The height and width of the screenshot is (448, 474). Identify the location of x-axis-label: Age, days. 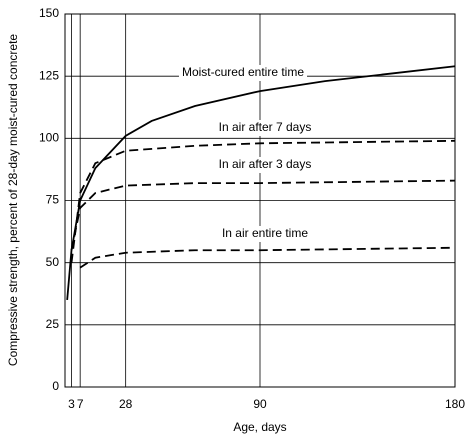
(259, 427).